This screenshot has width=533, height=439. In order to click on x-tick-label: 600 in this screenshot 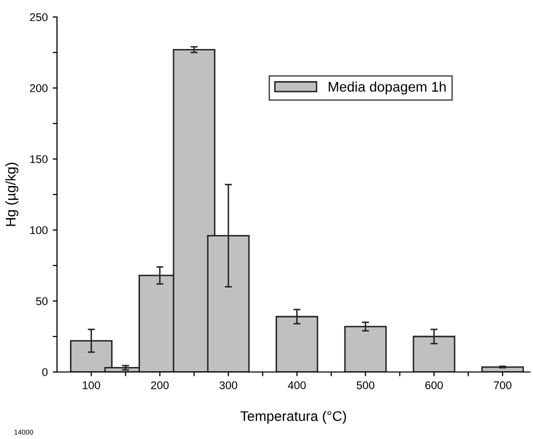, I will do `click(434, 385)`.